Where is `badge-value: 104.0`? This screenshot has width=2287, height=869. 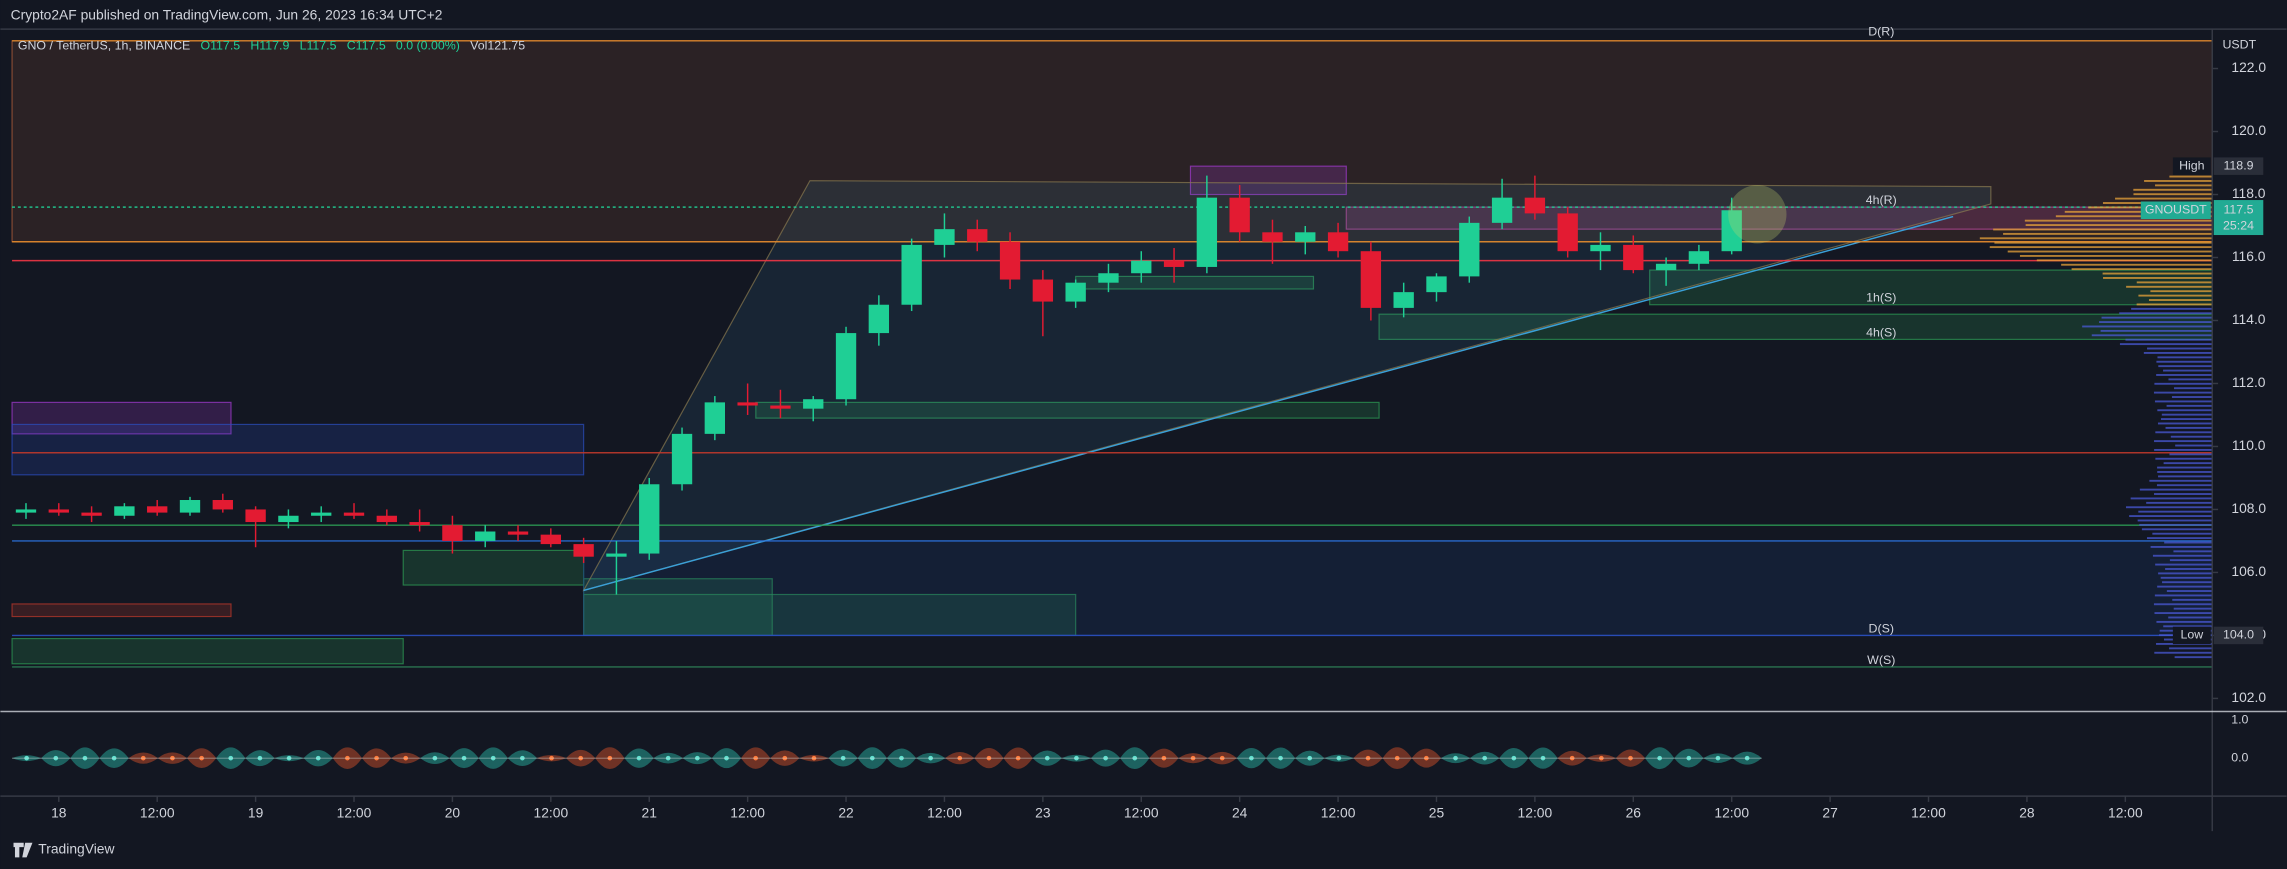
badge-value: 104.0 is located at coordinates (2238, 635).